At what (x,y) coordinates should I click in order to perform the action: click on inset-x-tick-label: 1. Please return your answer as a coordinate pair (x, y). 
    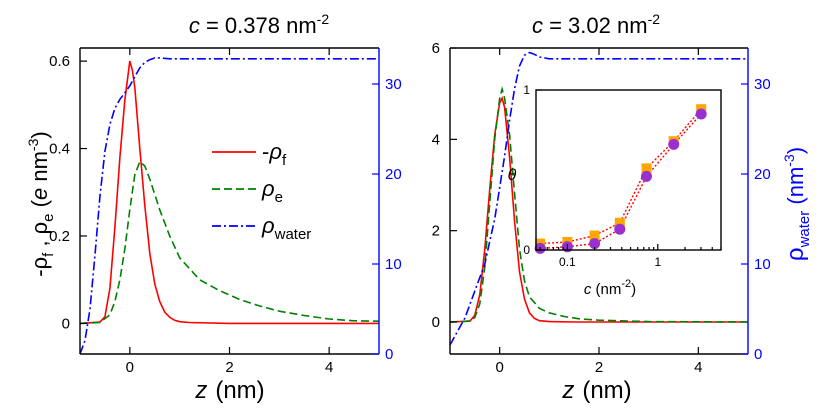
    Looking at the image, I should click on (657, 262).